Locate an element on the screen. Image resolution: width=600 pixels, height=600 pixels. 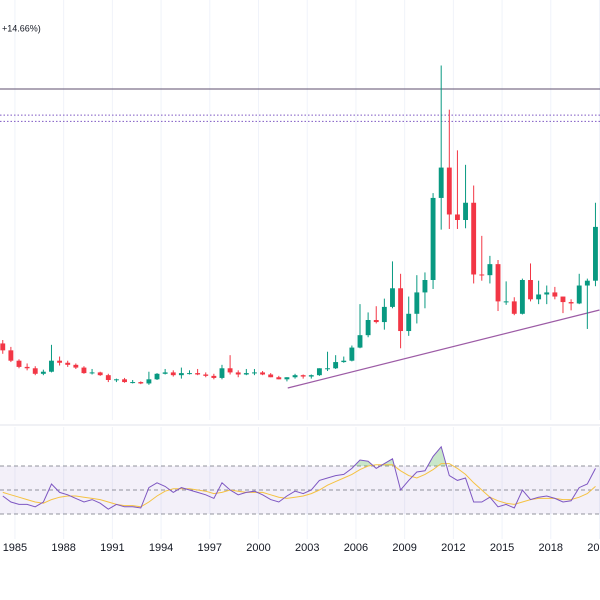
x-tick-label: 2012 is located at coordinates (453, 548).